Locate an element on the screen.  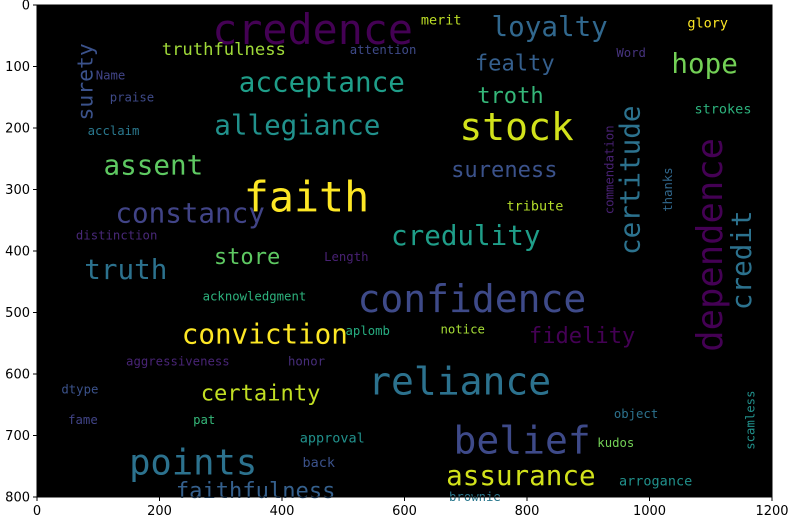
word-reliance: reliance is located at coordinates (459, 381).